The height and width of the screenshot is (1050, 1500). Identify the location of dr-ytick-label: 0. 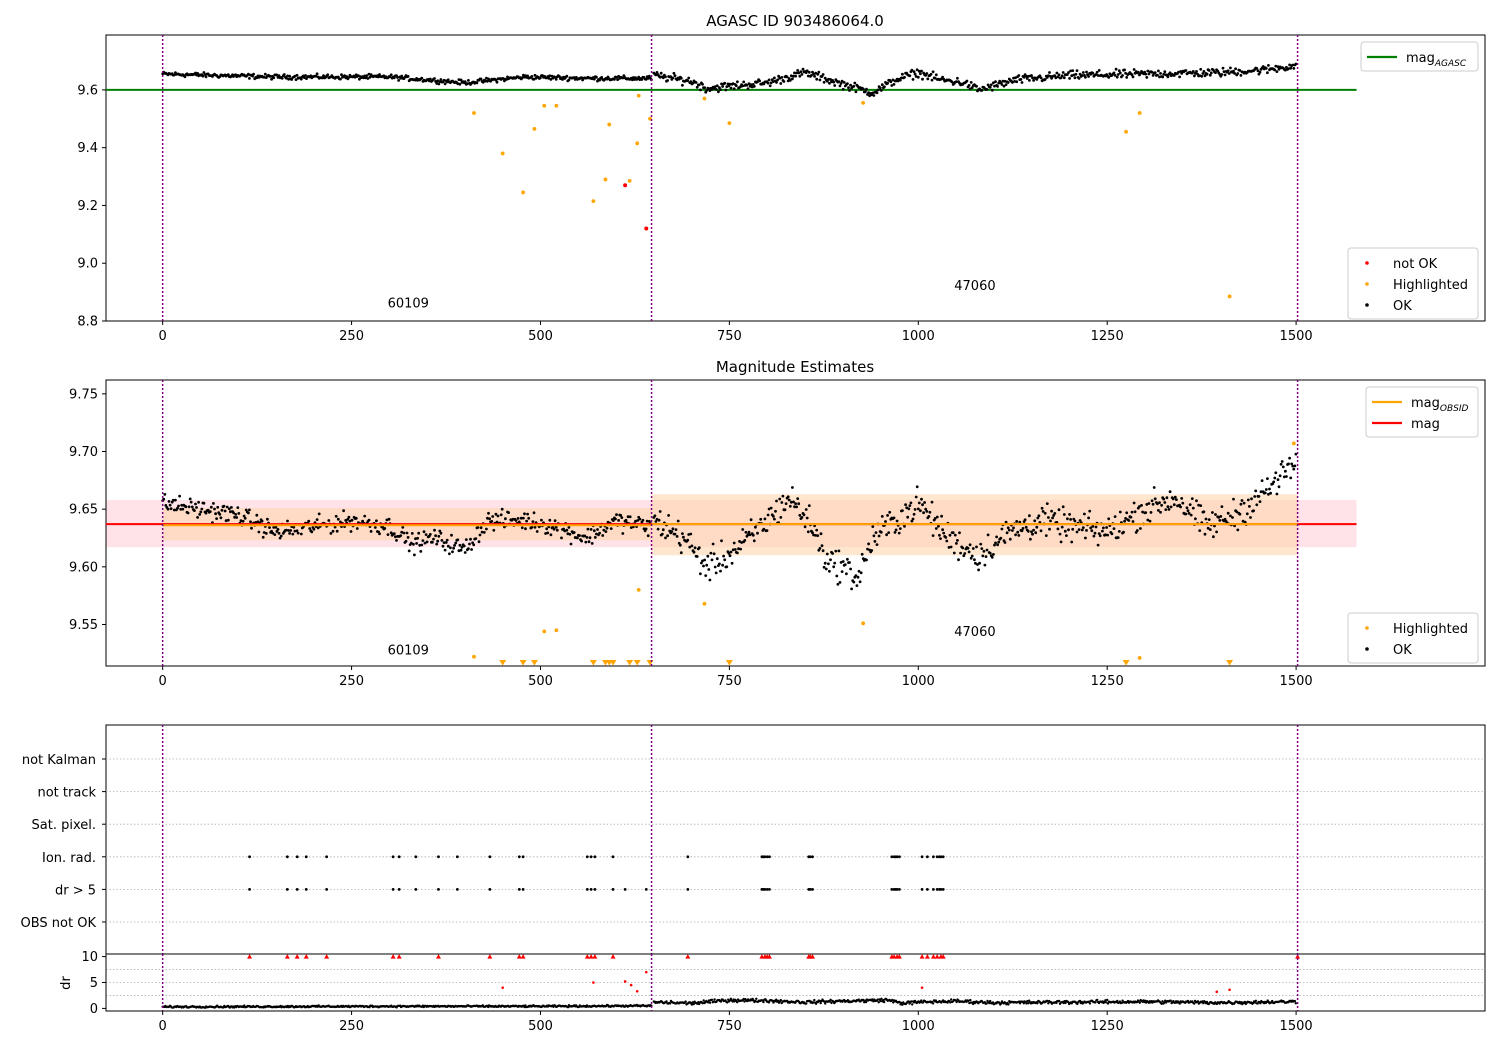
(94, 1009).